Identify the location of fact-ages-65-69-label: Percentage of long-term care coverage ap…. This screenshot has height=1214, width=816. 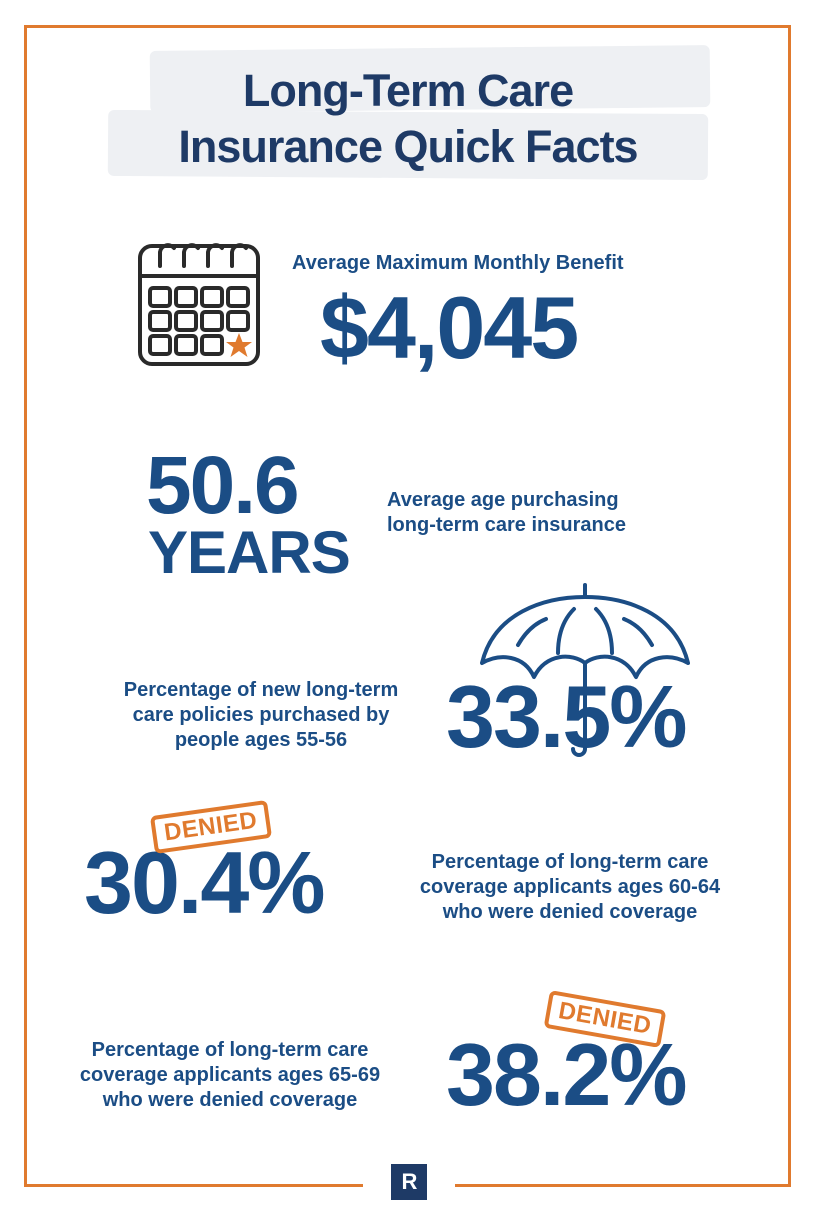
(230, 1075).